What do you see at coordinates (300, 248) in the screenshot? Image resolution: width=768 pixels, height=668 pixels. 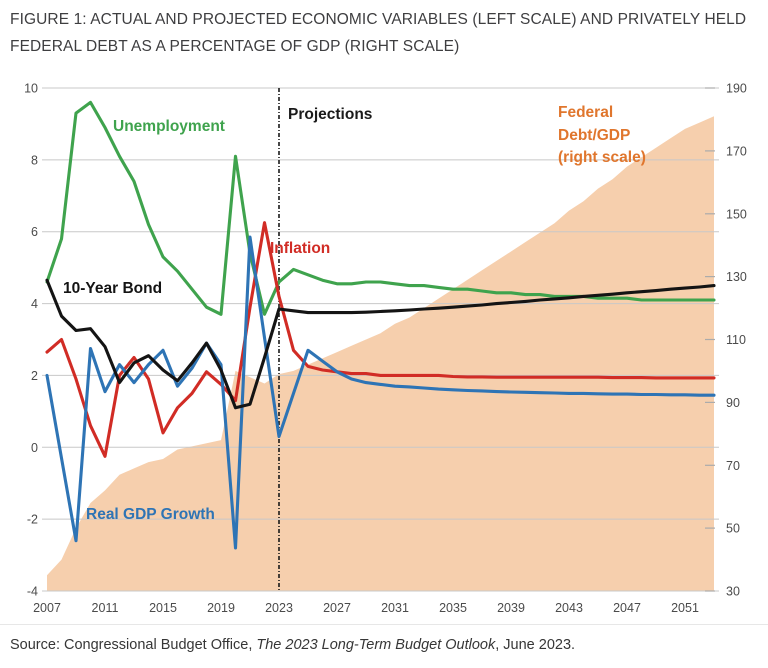 I see `inflation-series-label: Inflation` at bounding box center [300, 248].